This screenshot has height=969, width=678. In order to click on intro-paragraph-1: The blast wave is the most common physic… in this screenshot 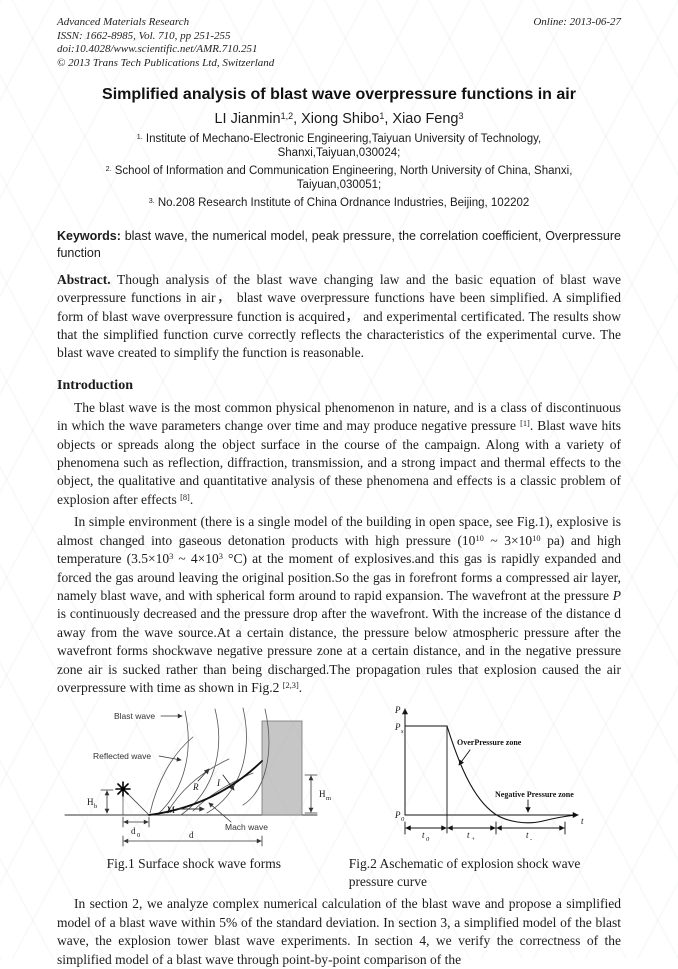, I will do `click(339, 453)`.